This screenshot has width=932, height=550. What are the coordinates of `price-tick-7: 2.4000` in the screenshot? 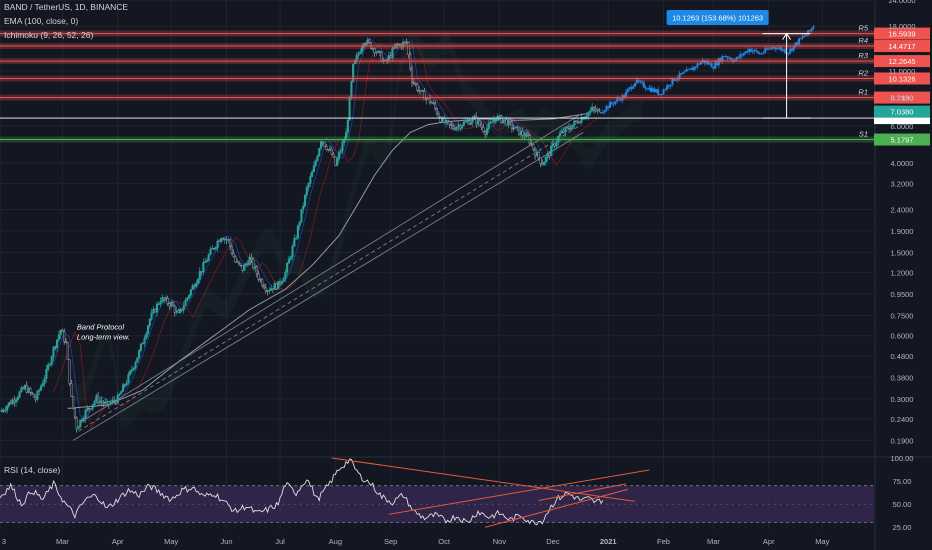 It's located at (902, 210).